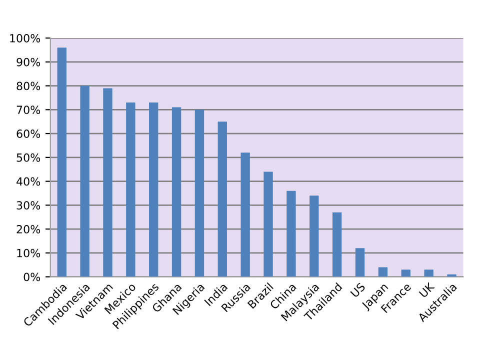  Describe the element at coordinates (32, 277) in the screenshot. I see `y-tick-label: 0%` at that location.